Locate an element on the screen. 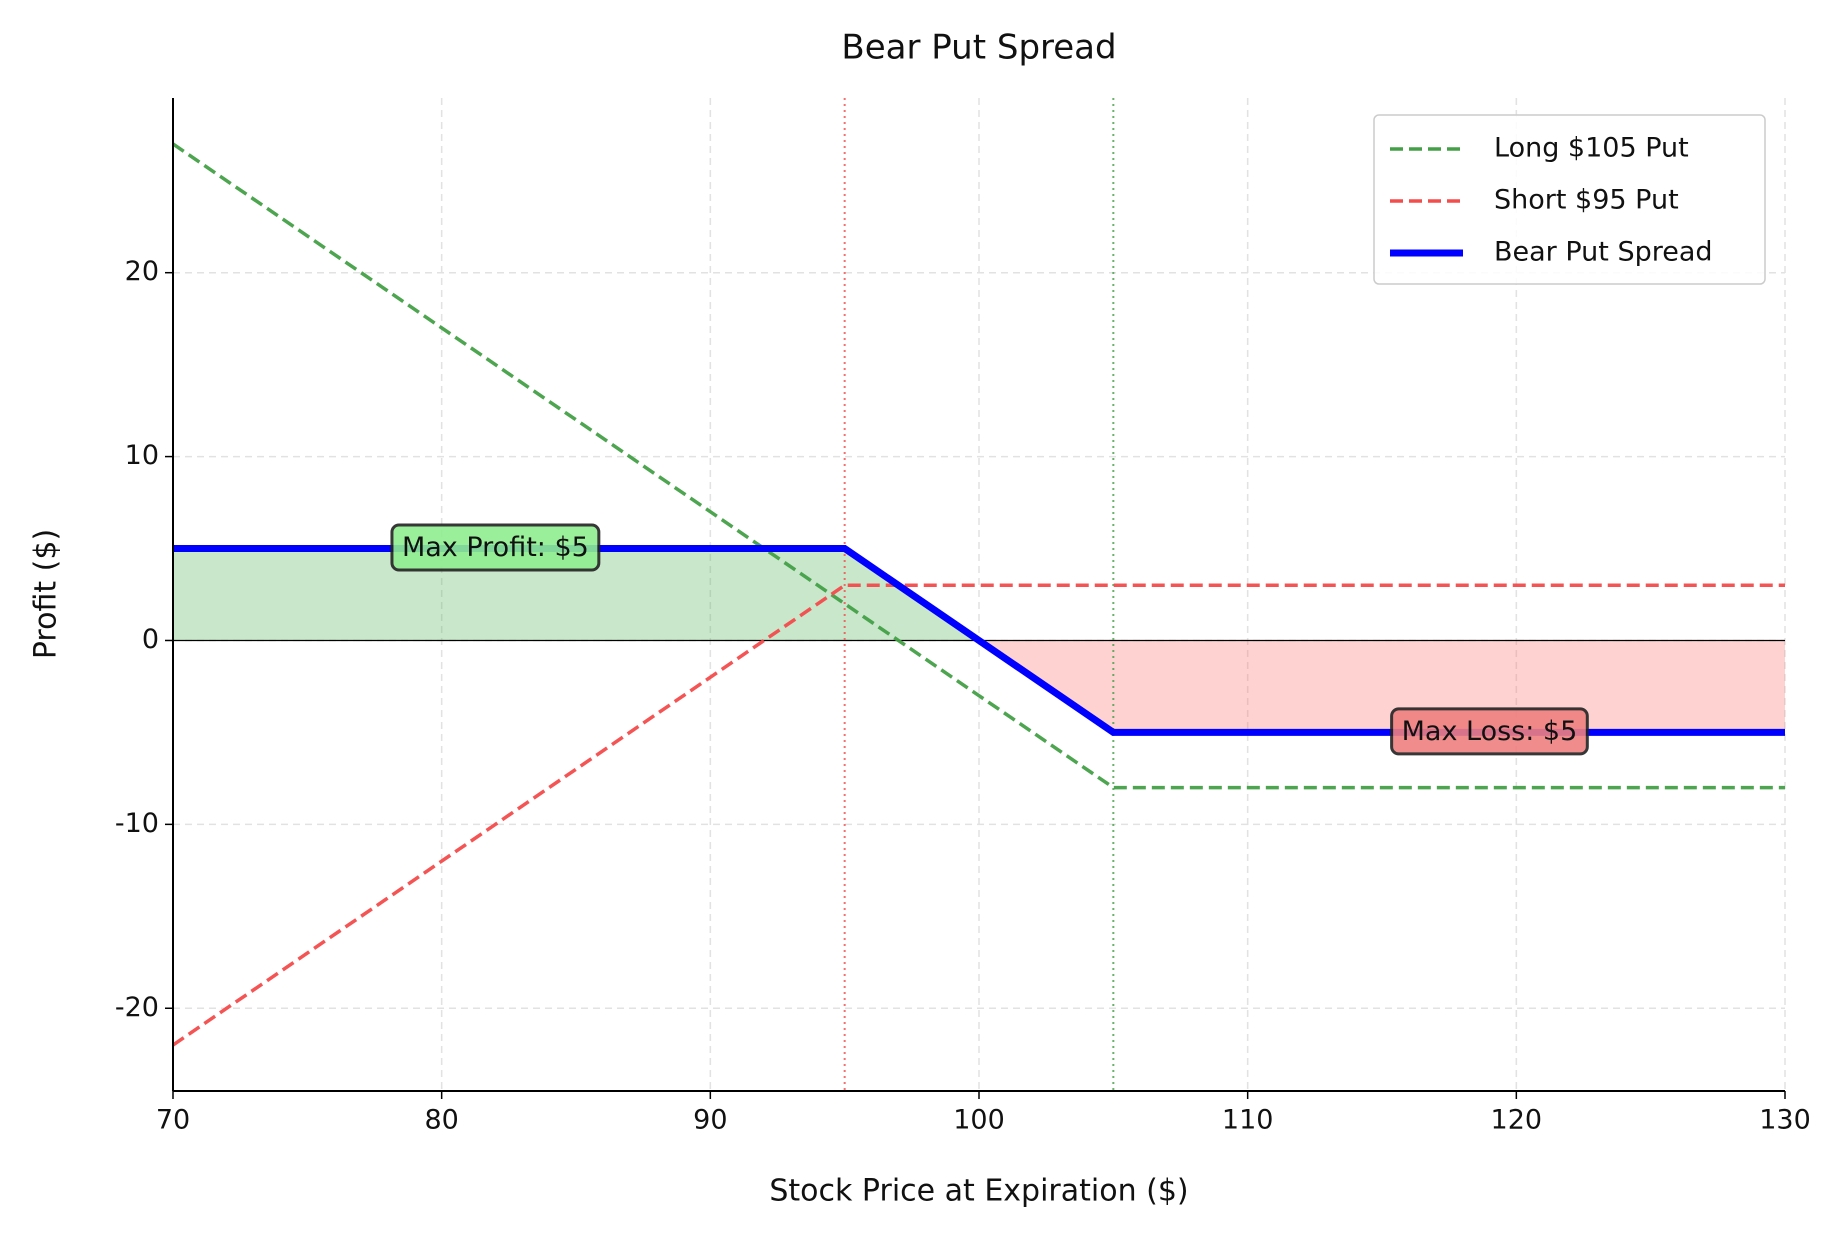 The height and width of the screenshot is (1234, 1834). annotation: Max Profit: $5 is located at coordinates (495, 547).